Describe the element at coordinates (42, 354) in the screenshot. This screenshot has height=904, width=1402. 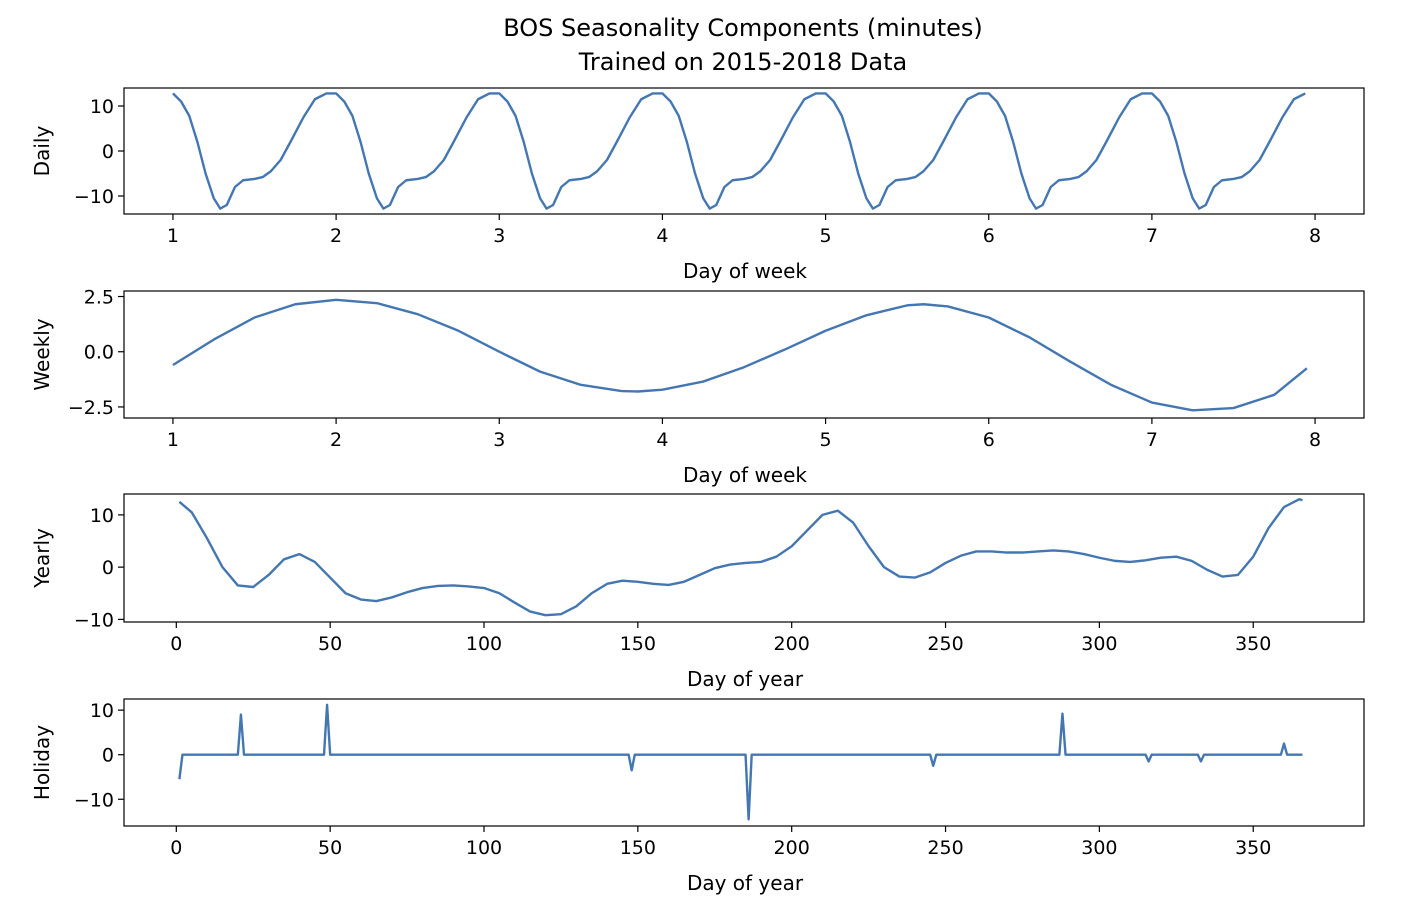
I see `y-axis-label: Weekly` at that location.